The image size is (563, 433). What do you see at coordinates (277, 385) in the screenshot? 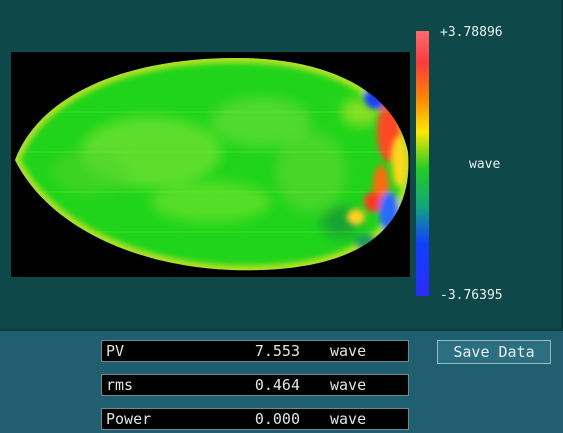
I see `readout-value: 0.464` at bounding box center [277, 385].